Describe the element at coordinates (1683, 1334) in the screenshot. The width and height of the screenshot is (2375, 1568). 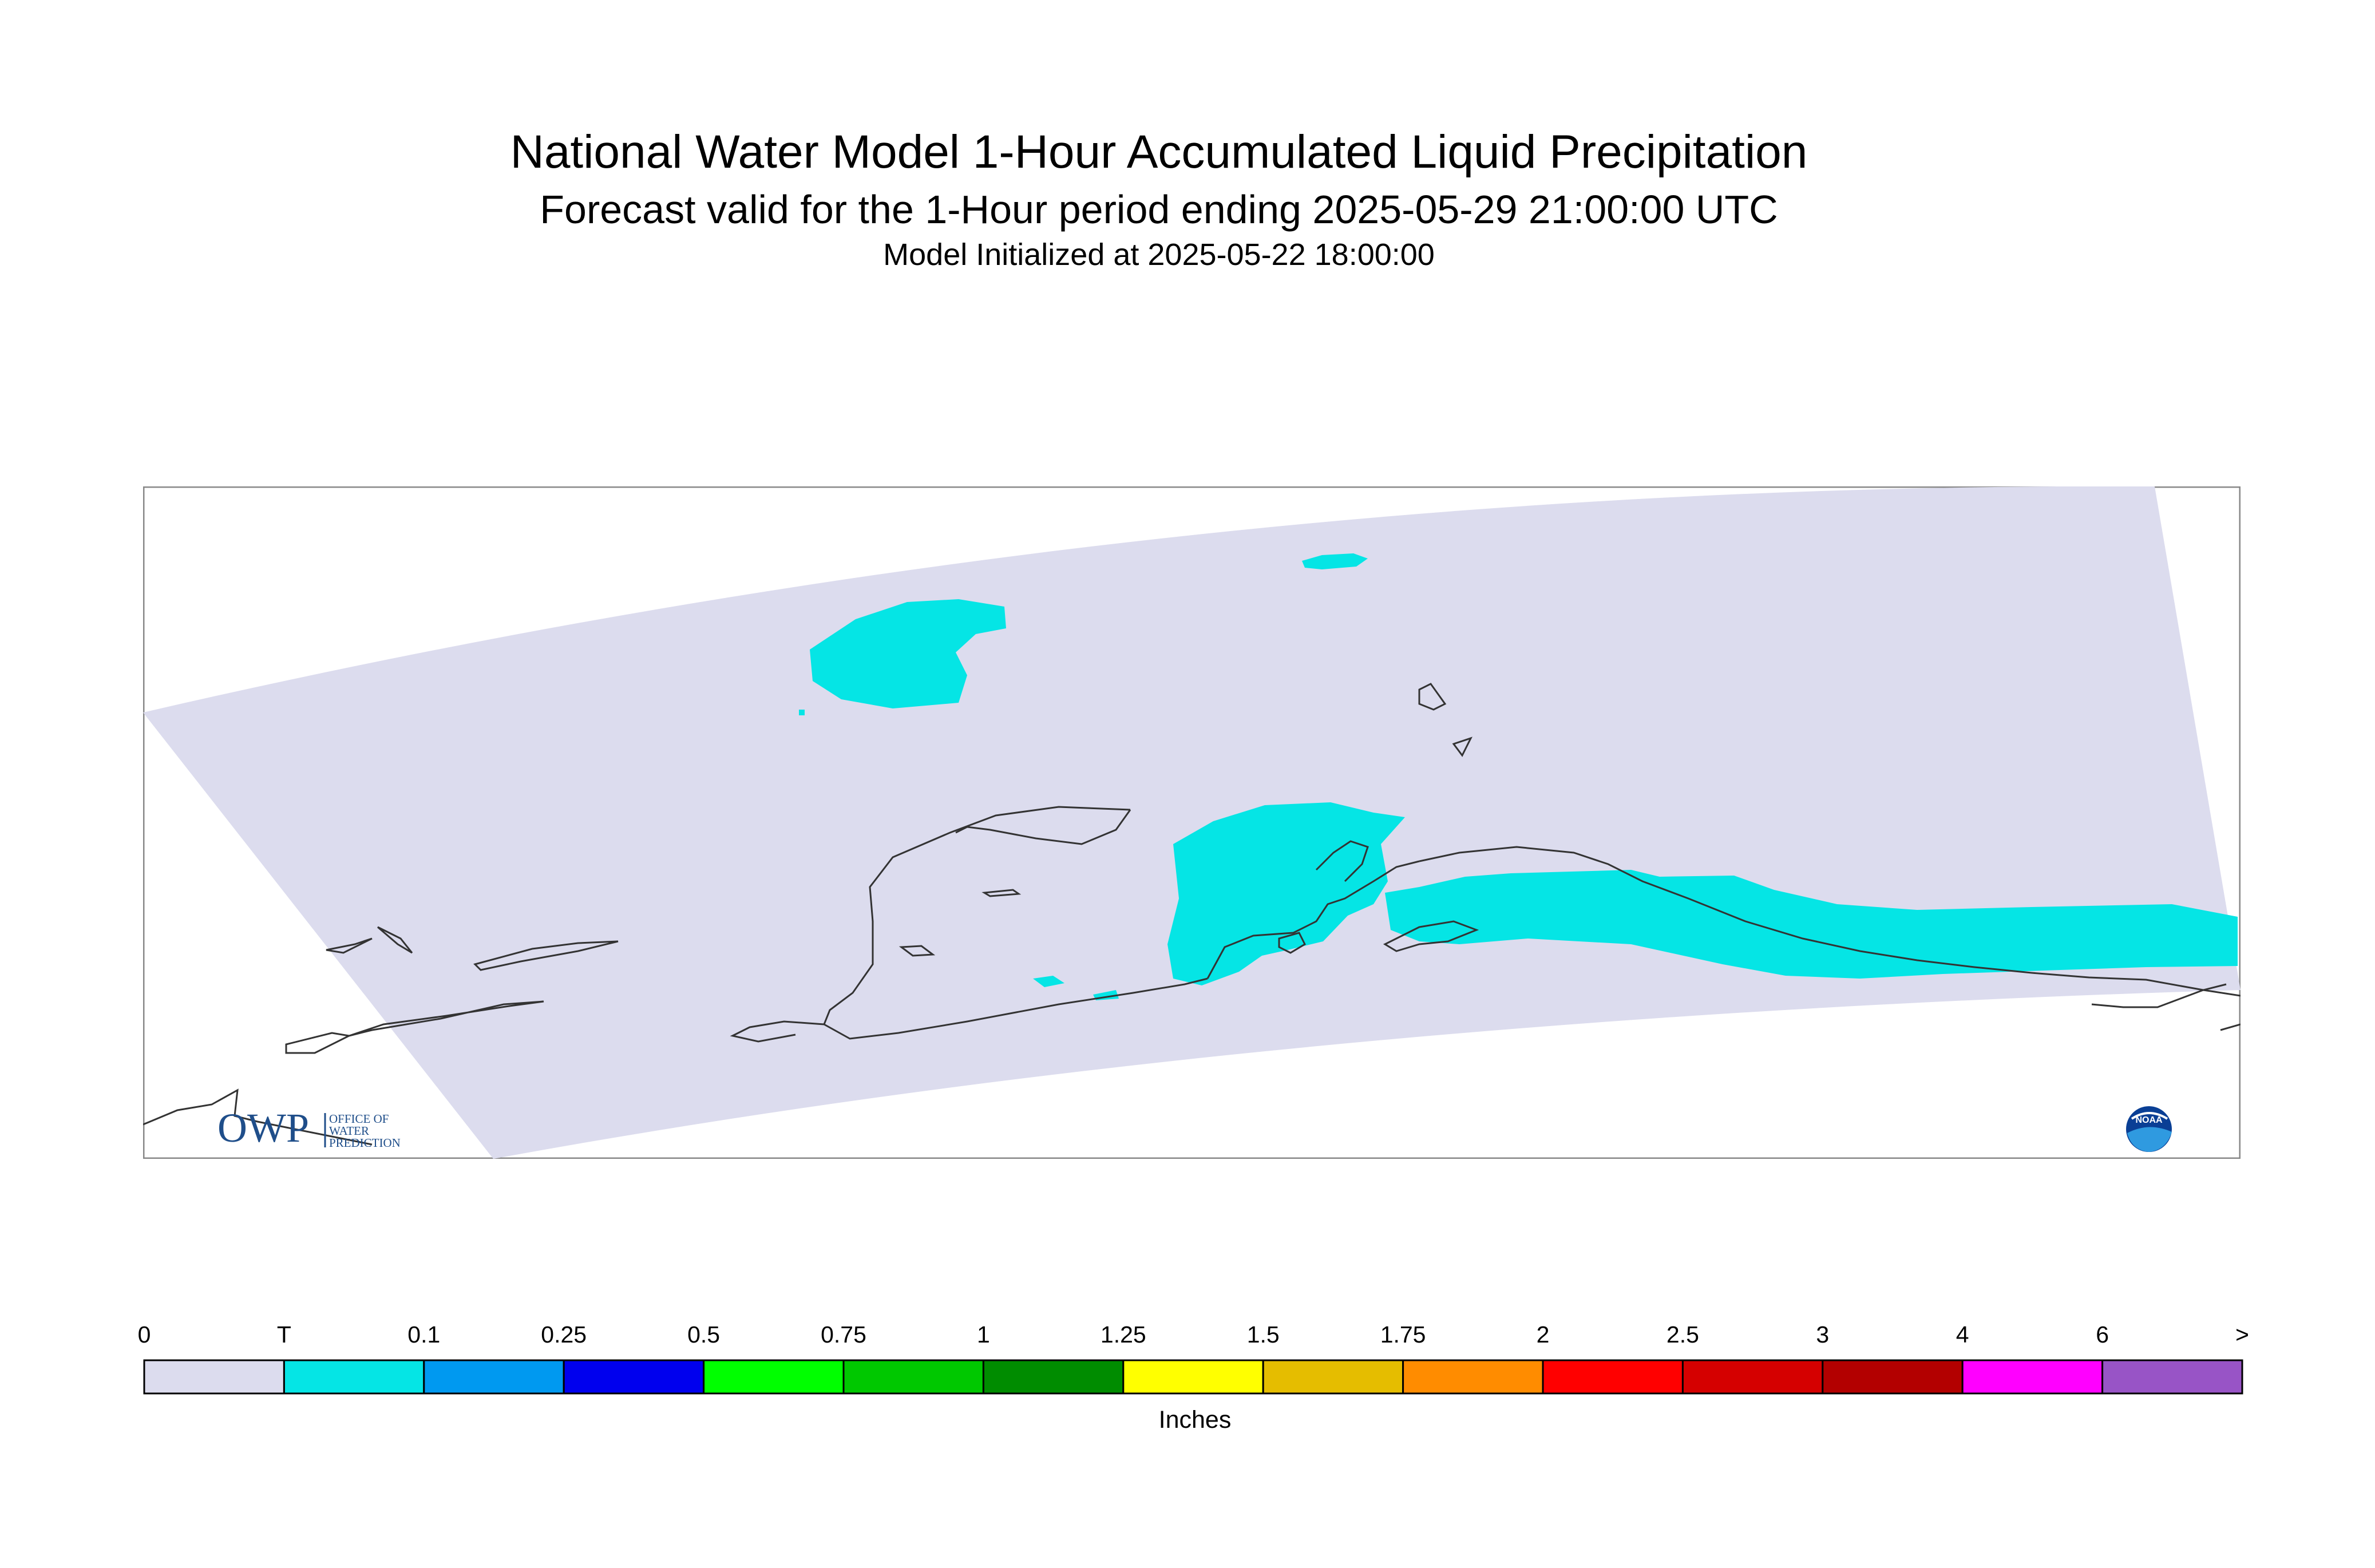
I see `legend-tick-label: 2.5` at that location.